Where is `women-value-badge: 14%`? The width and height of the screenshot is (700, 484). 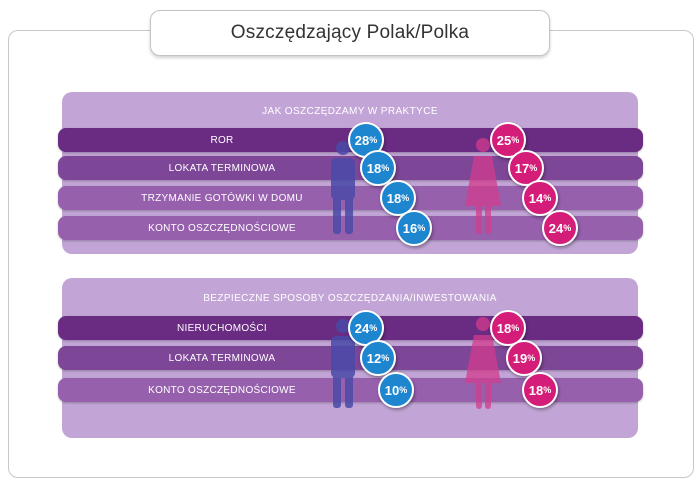
women-value-badge: 14% is located at coordinates (540, 198).